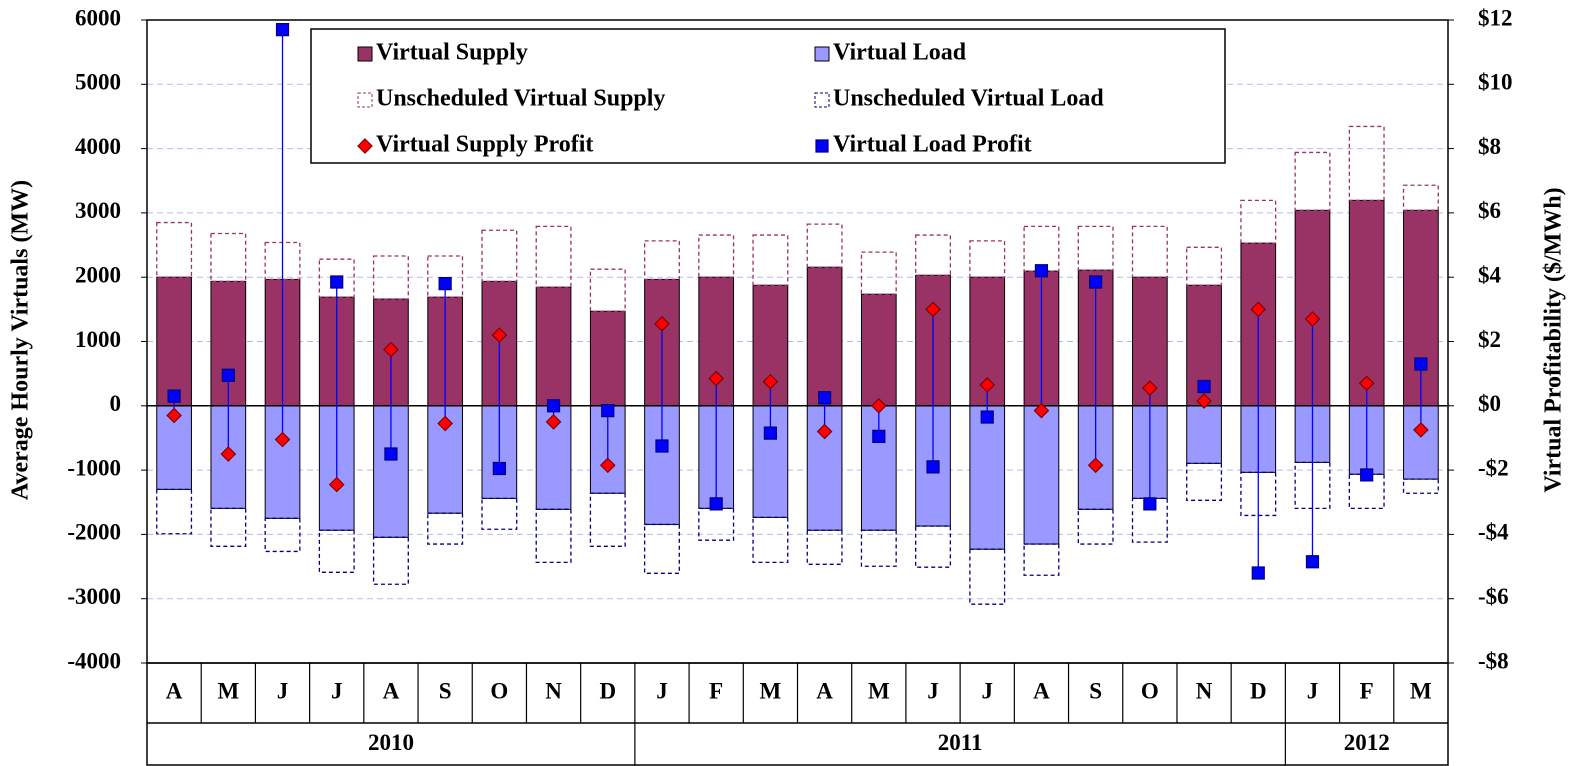 The width and height of the screenshot is (1580, 766). I want to click on y2-tick-label: -$8, so click(1493, 660).